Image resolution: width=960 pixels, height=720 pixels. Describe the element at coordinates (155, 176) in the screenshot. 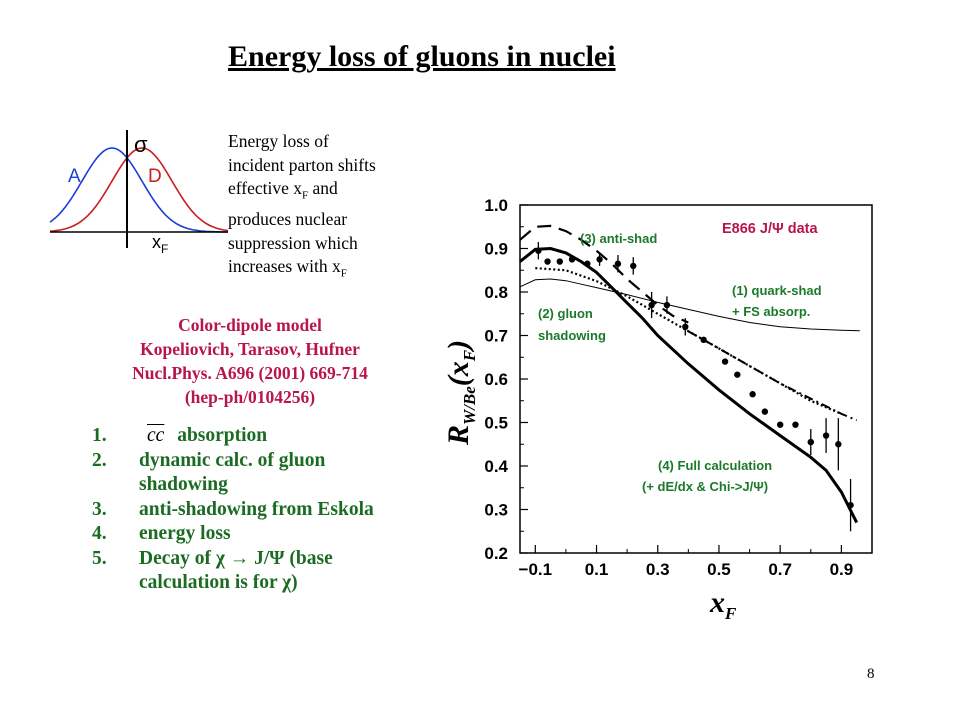

I see `sketch-label-d: D` at that location.